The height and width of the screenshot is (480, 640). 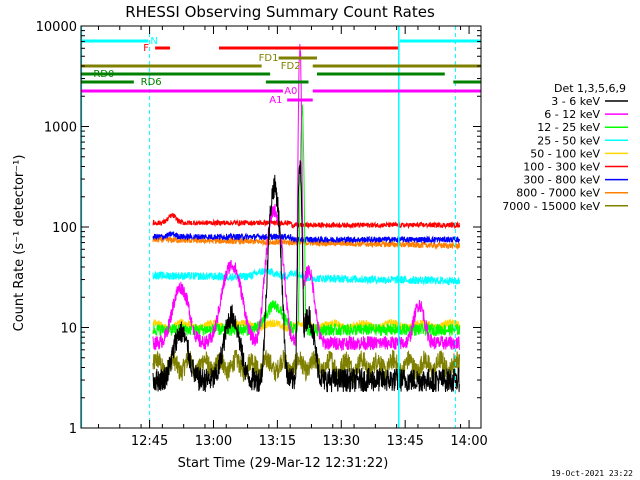 What do you see at coordinates (103, 74) in the screenshot?
I see `flag-label-RD0: RD0` at bounding box center [103, 74].